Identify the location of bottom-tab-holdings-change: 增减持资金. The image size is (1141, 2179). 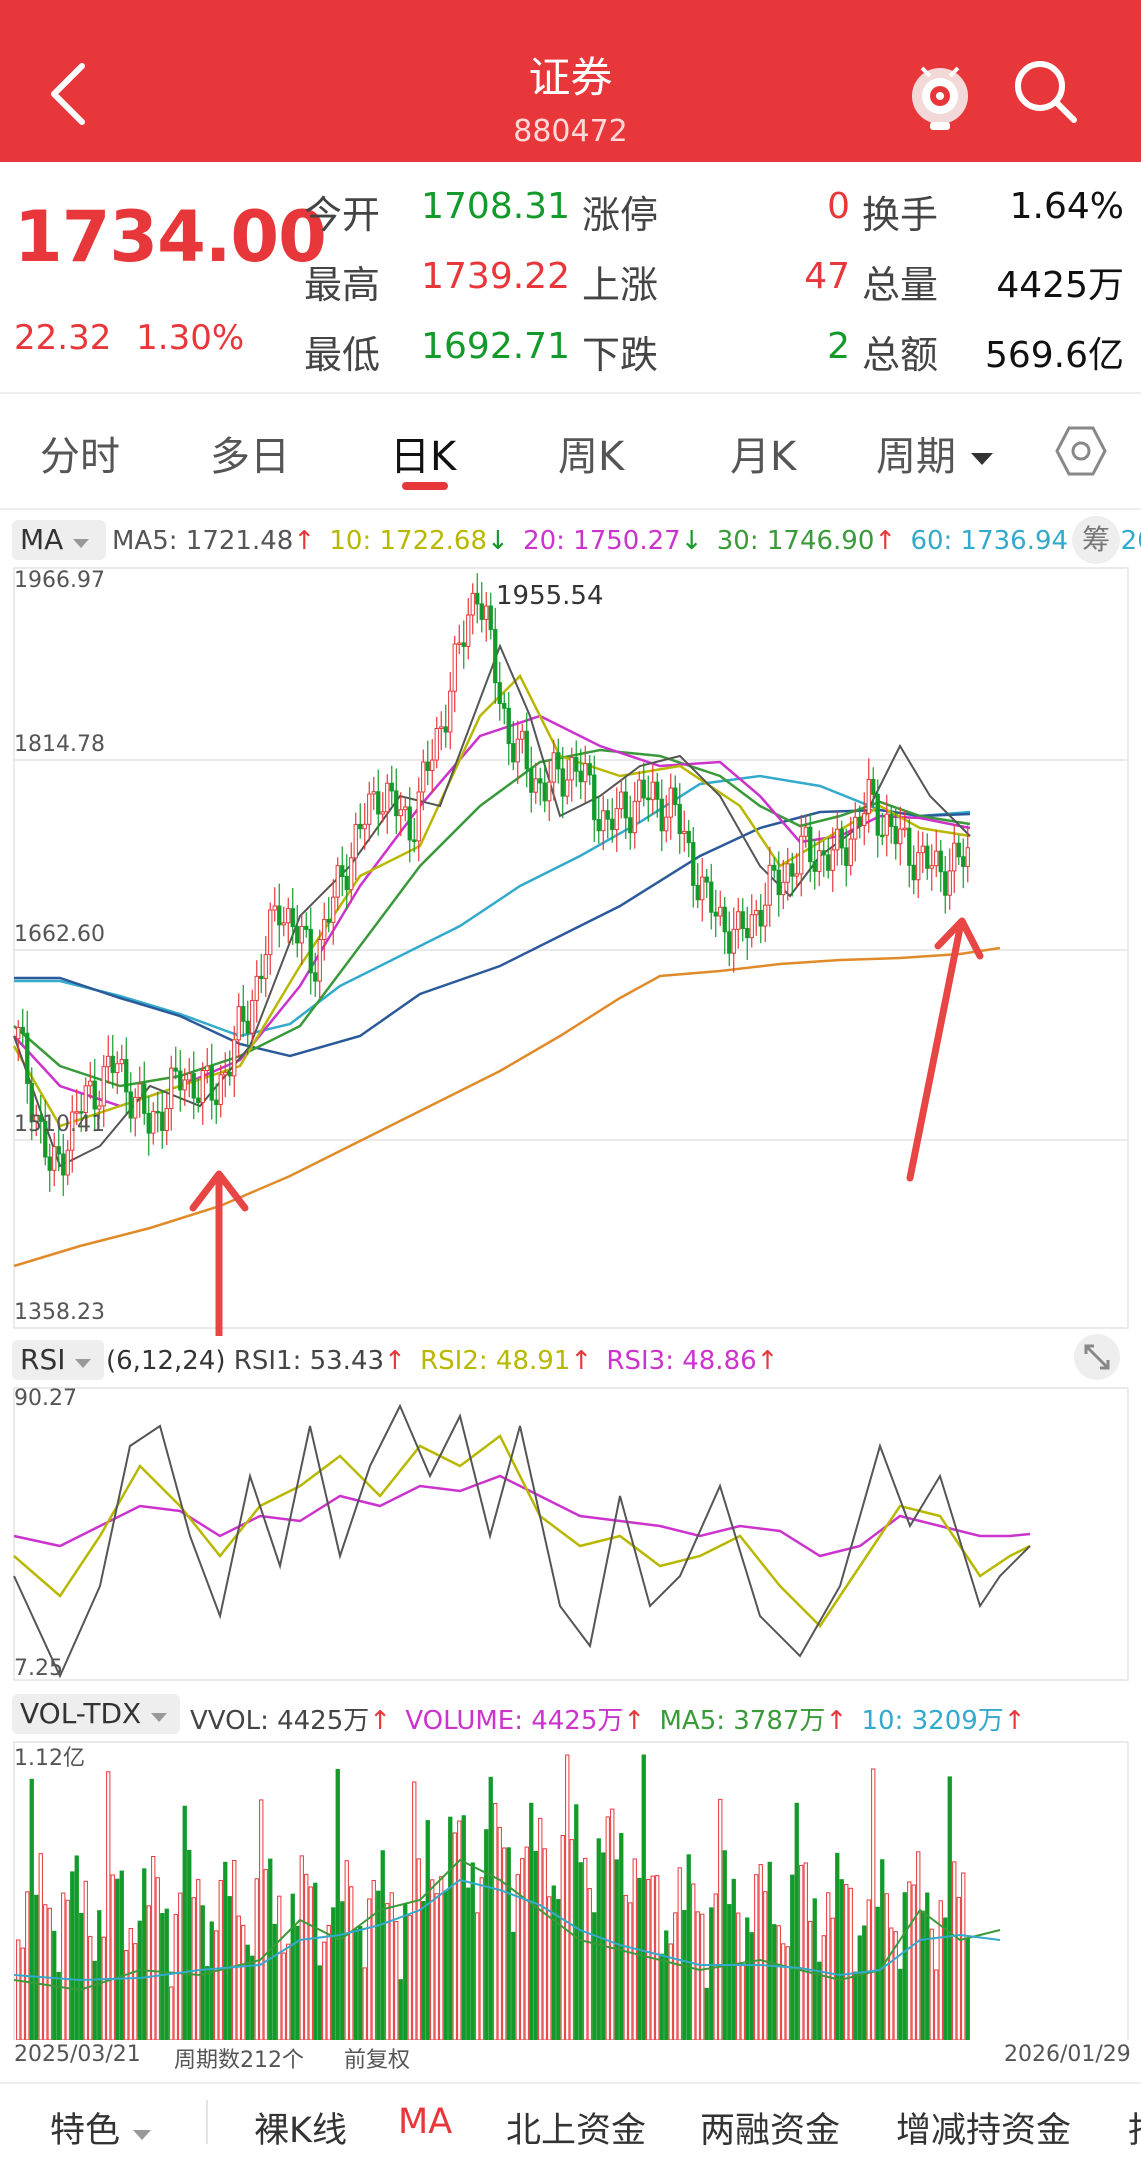
(984, 2131).